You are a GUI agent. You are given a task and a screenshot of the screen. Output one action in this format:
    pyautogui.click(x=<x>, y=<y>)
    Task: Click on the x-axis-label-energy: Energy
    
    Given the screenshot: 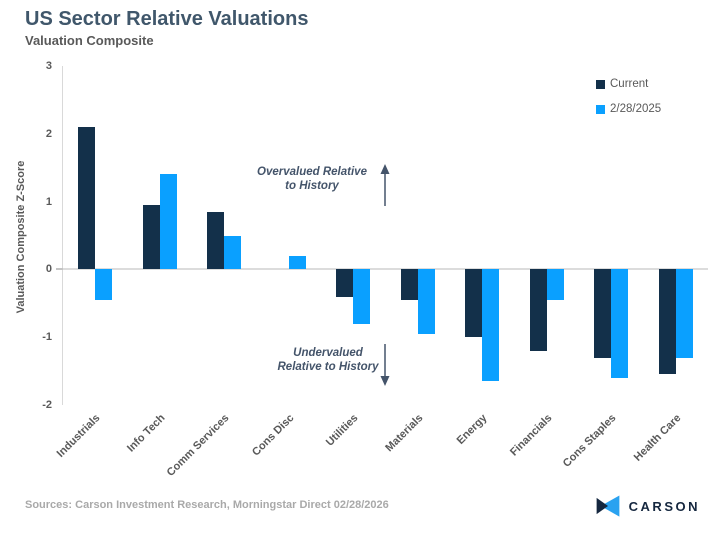 What is the action you would take?
    pyautogui.click(x=472, y=429)
    